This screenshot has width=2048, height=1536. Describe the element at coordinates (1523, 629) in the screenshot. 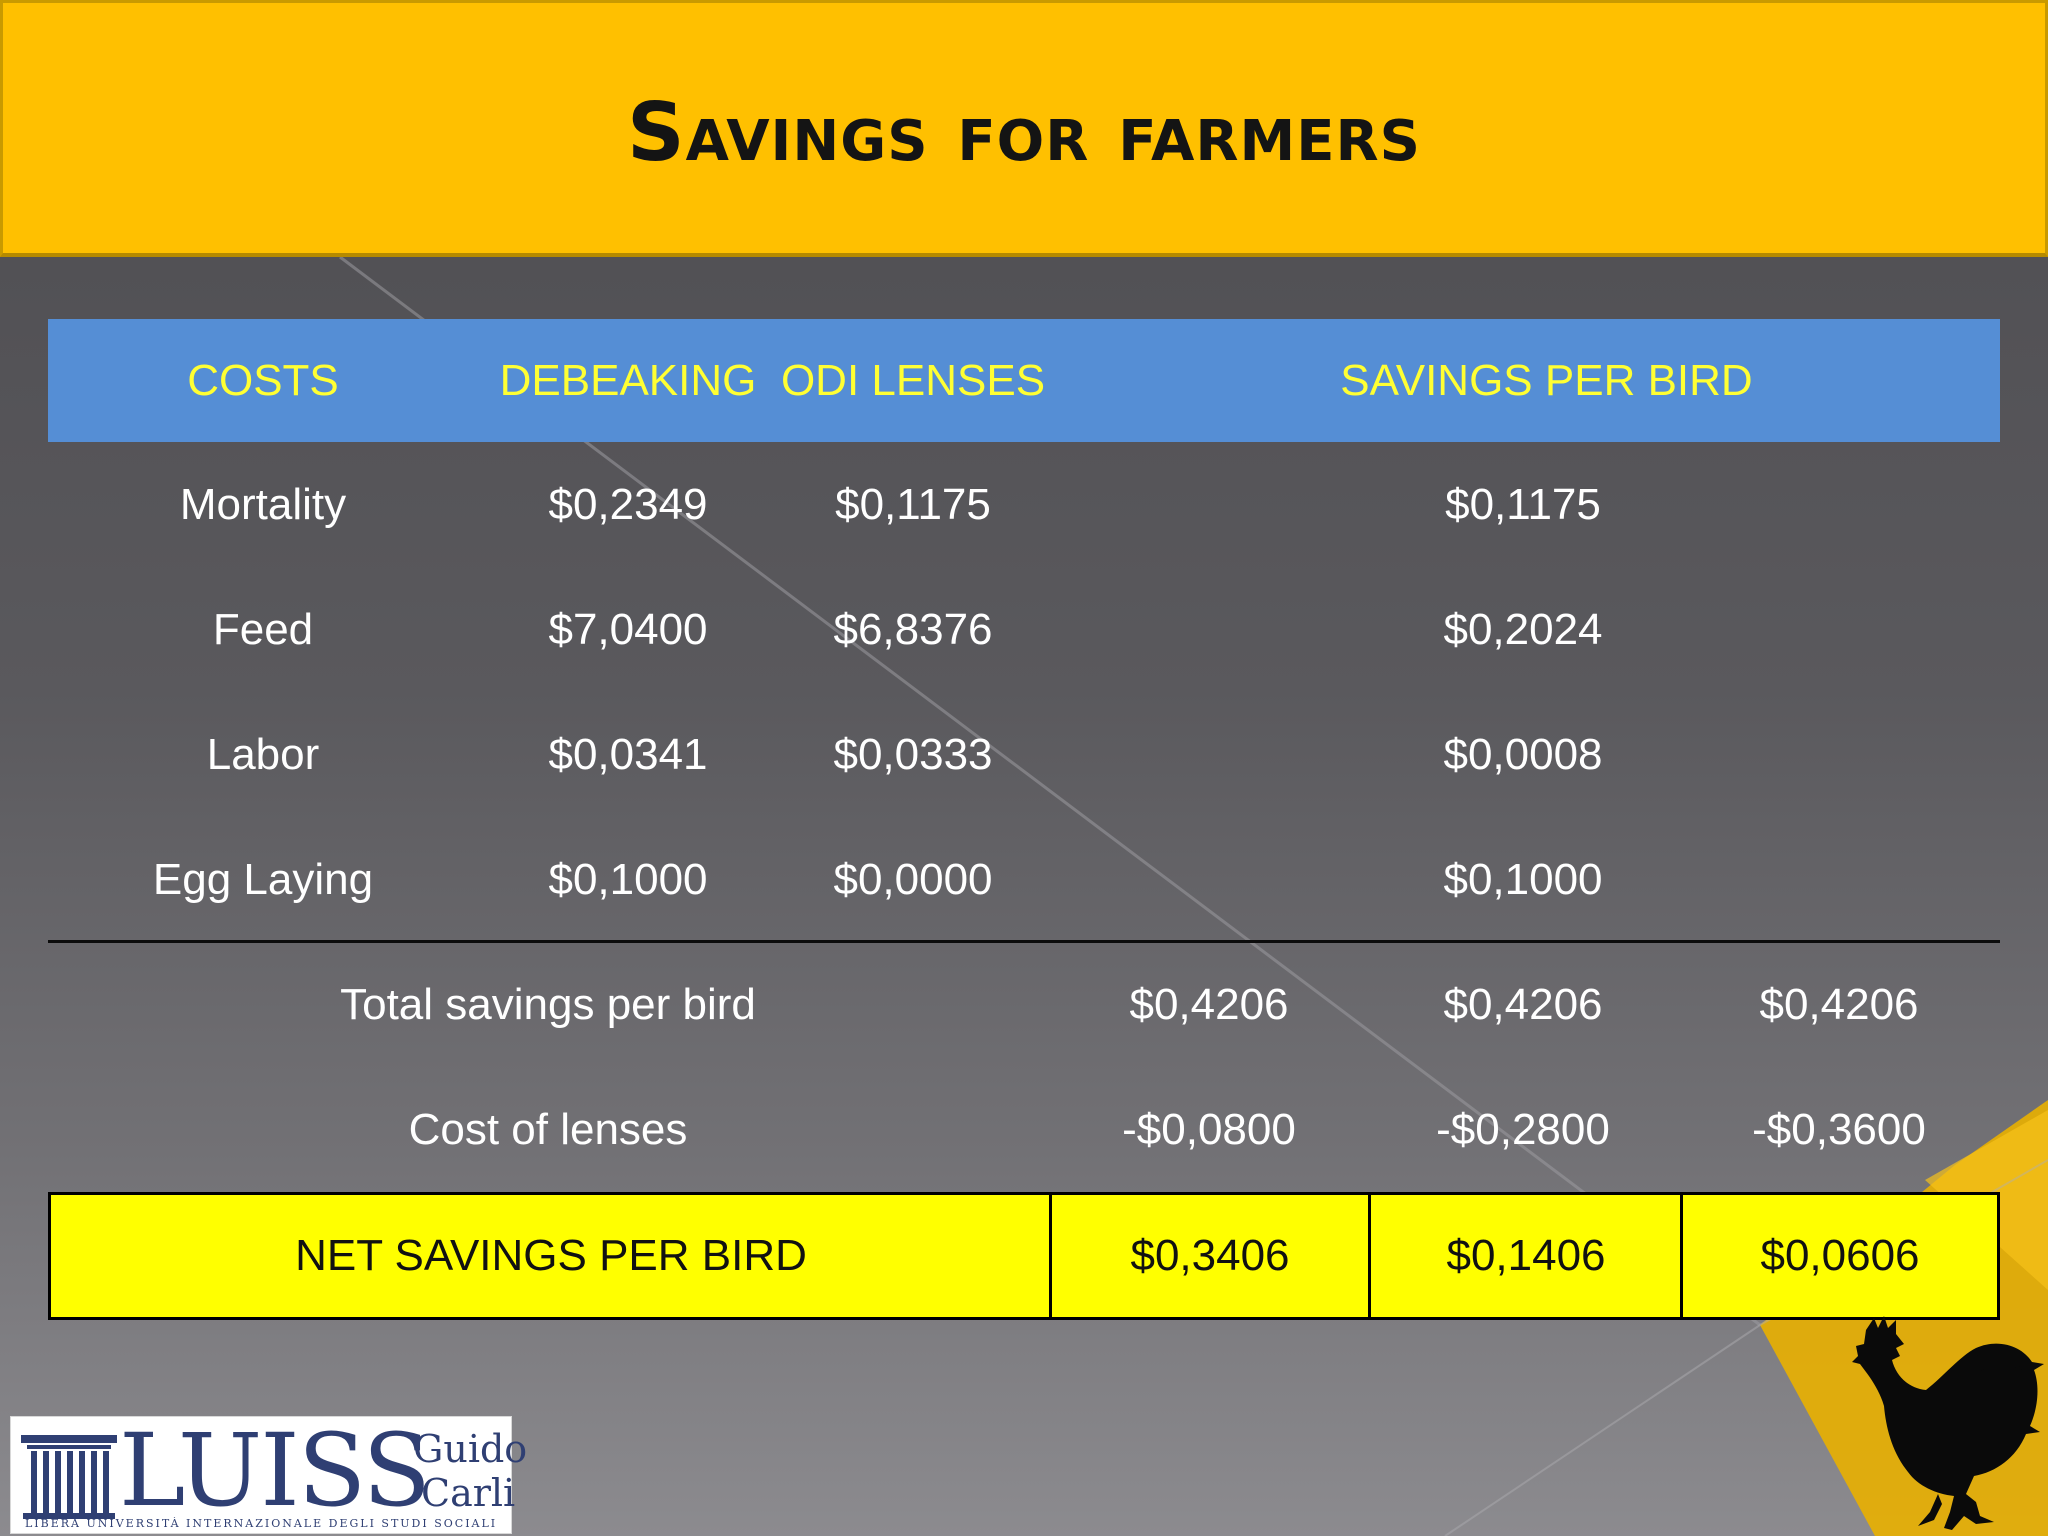

I see `savings-value: $0,2024` at that location.